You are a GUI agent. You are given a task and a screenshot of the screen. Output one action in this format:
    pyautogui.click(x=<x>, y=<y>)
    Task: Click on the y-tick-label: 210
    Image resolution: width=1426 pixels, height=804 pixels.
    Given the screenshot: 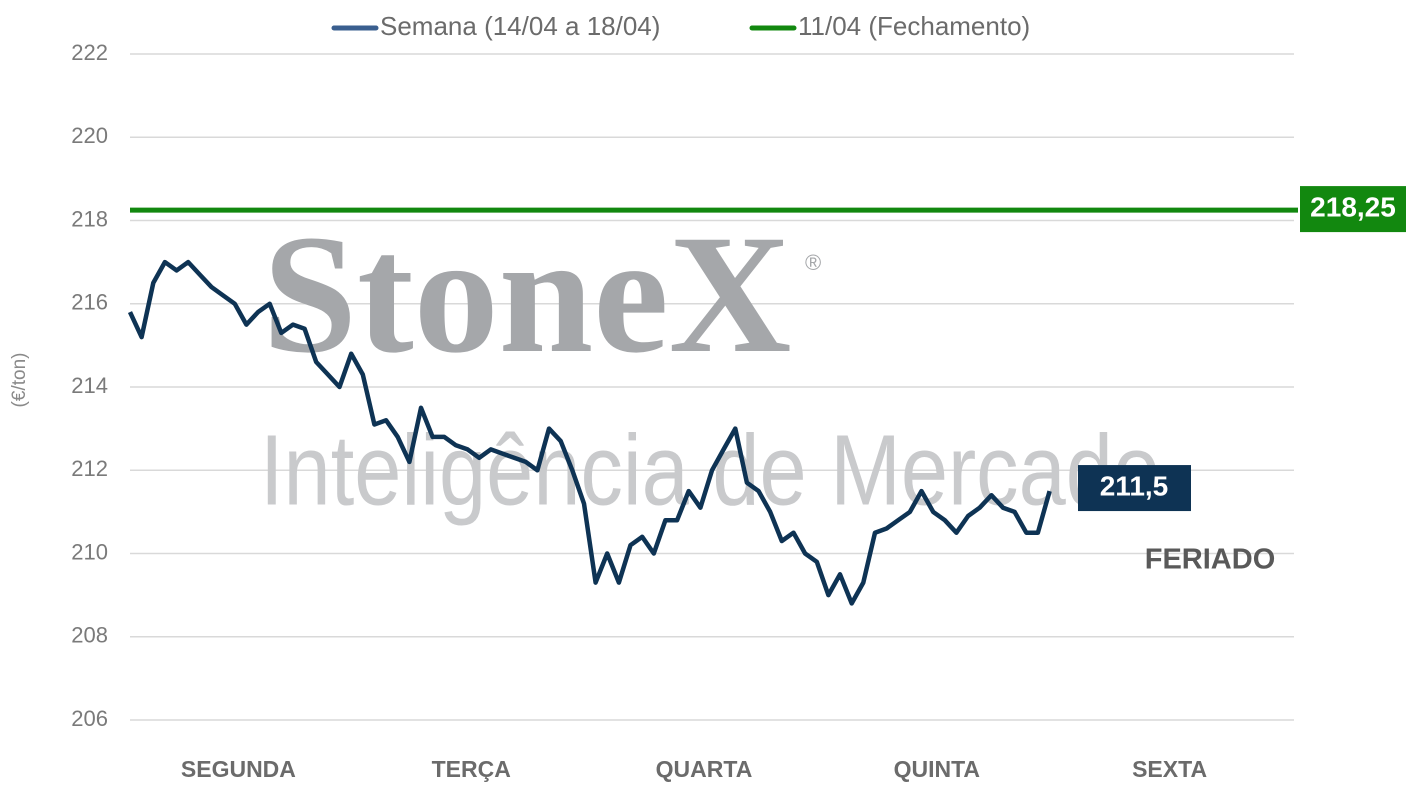 What is the action you would take?
    pyautogui.click(x=89, y=551)
    